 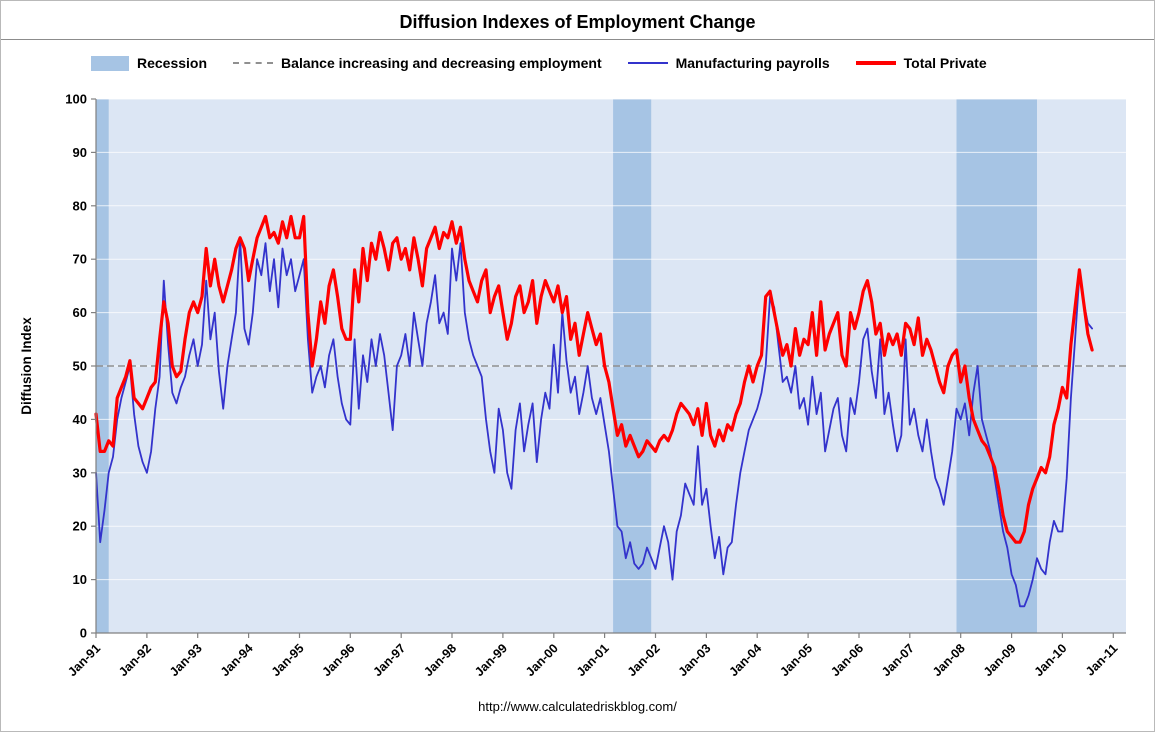 I want to click on svg-text: Jan-01, so click(x=593, y=660).